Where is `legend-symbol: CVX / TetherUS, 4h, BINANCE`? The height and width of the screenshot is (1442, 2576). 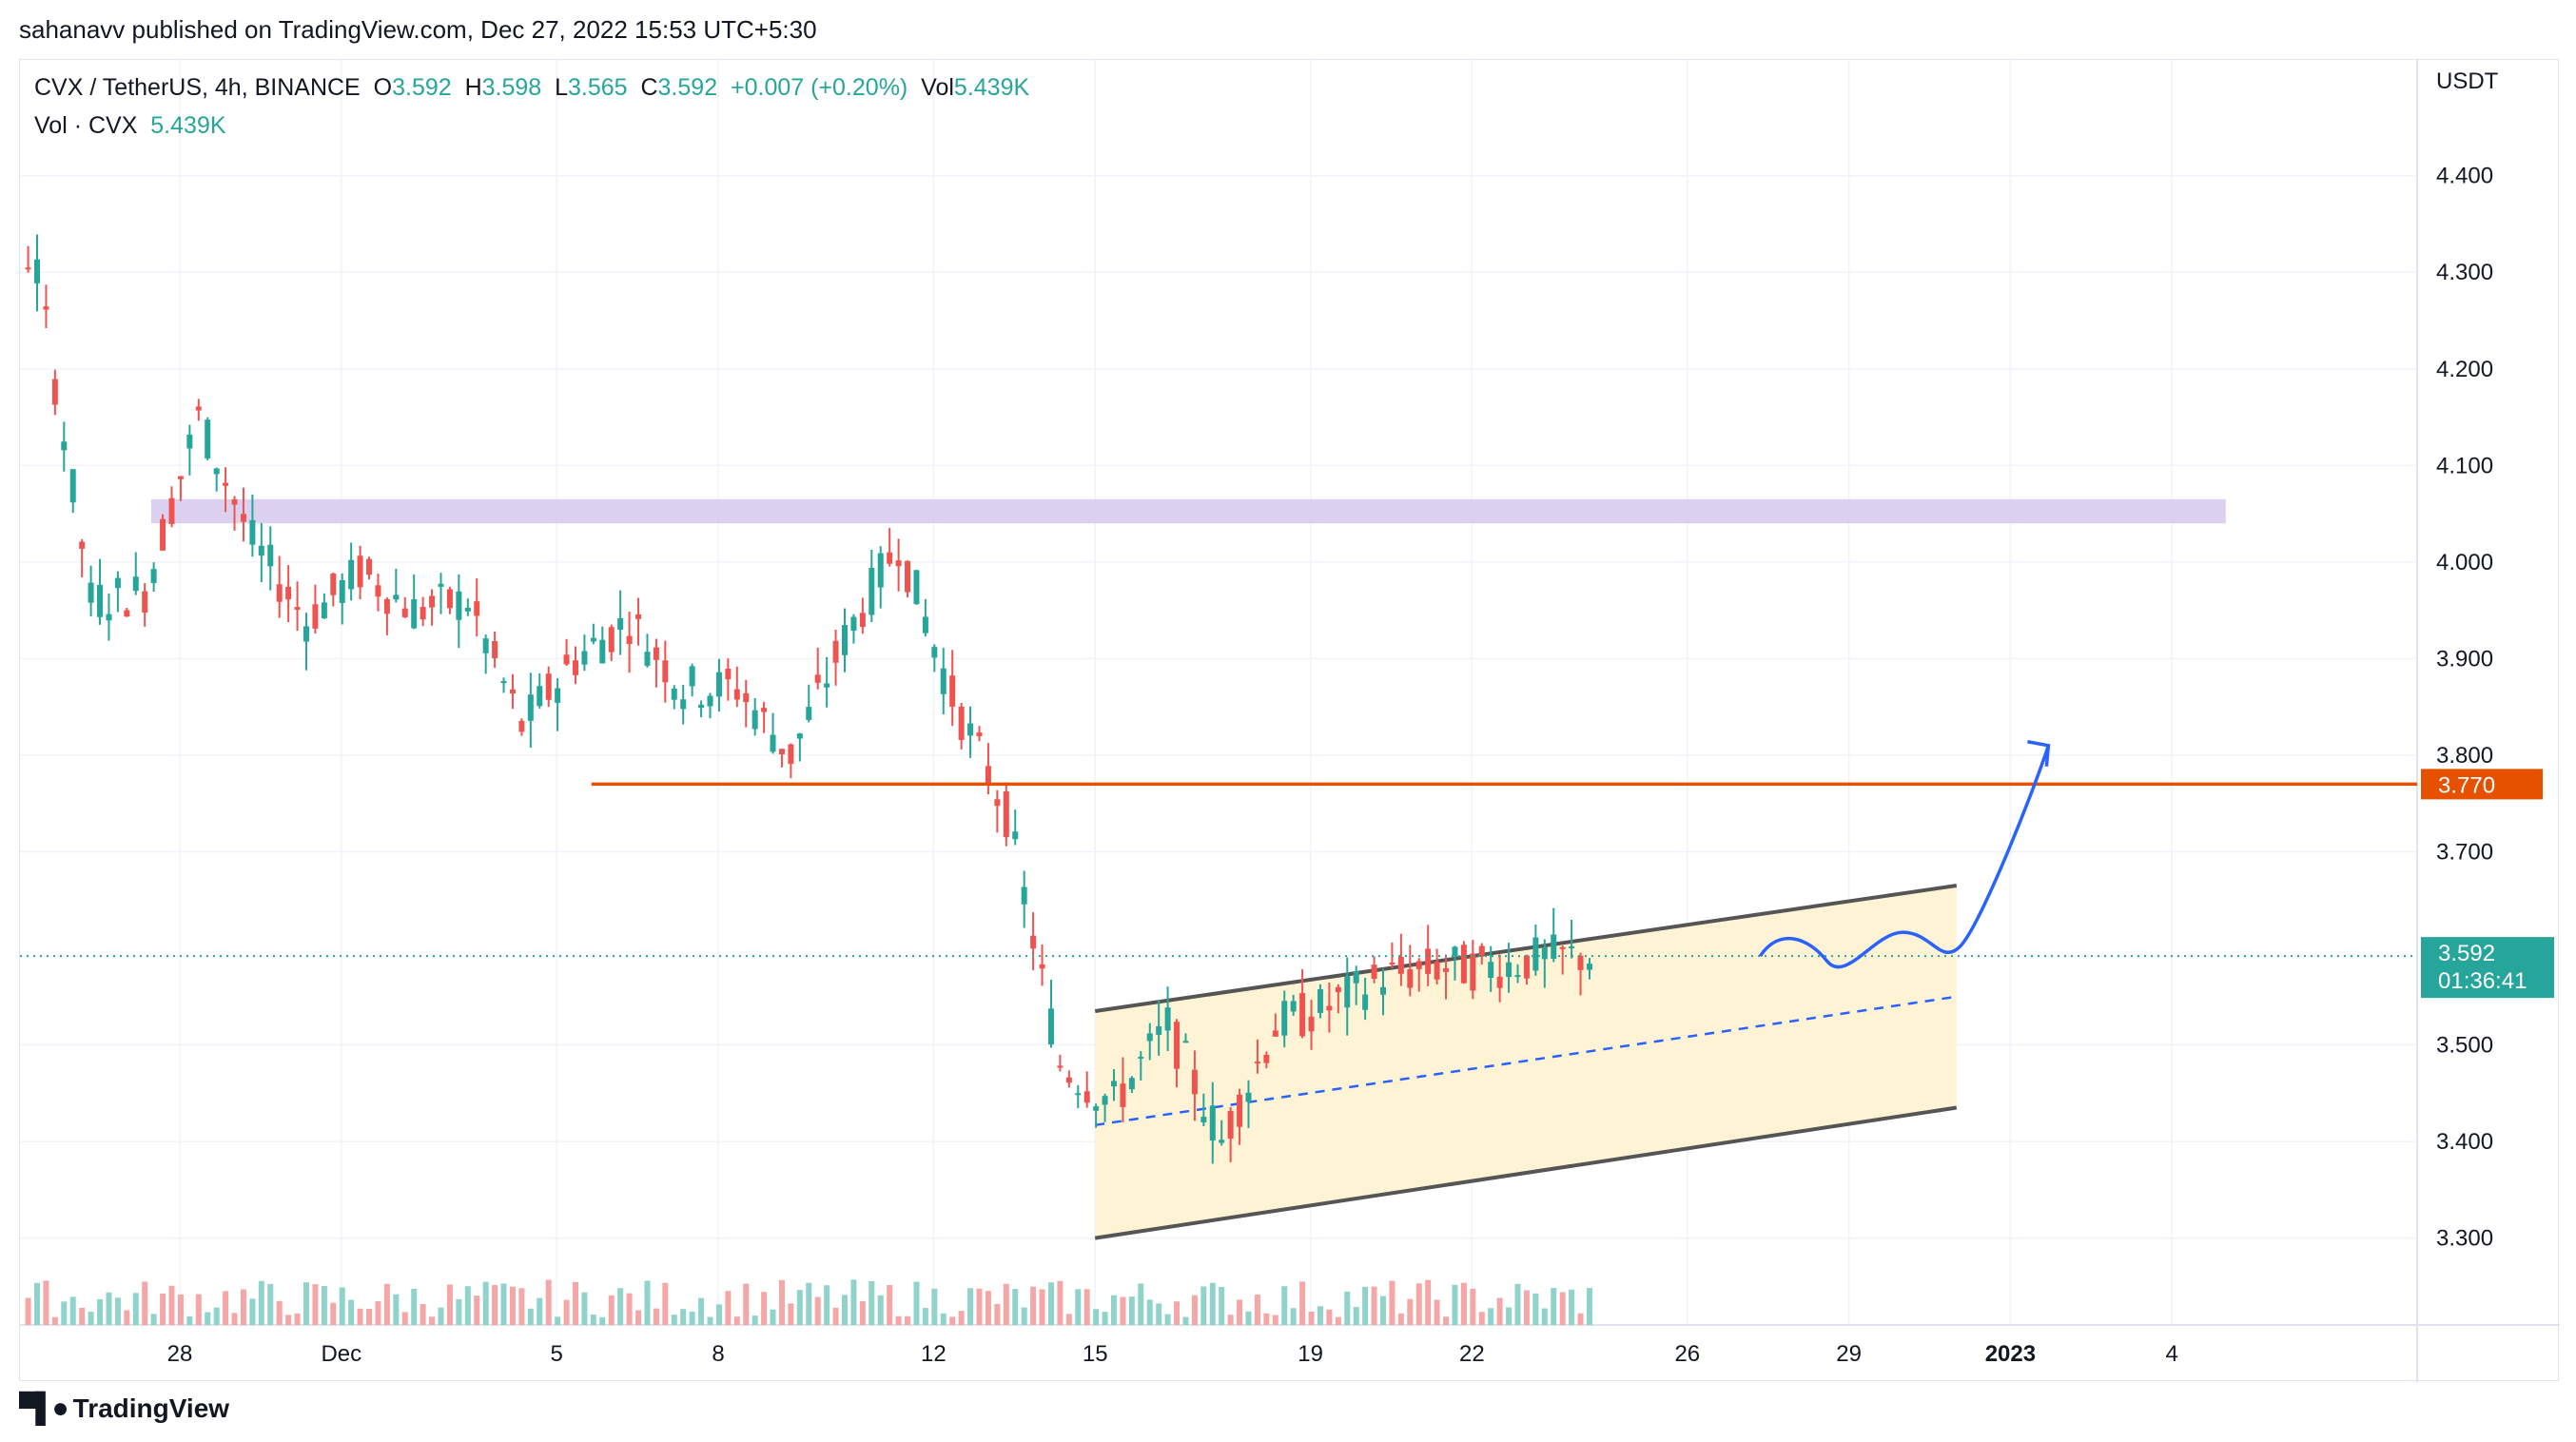
legend-symbol: CVX / TetherUS, 4h, BINANCE is located at coordinates (197, 87).